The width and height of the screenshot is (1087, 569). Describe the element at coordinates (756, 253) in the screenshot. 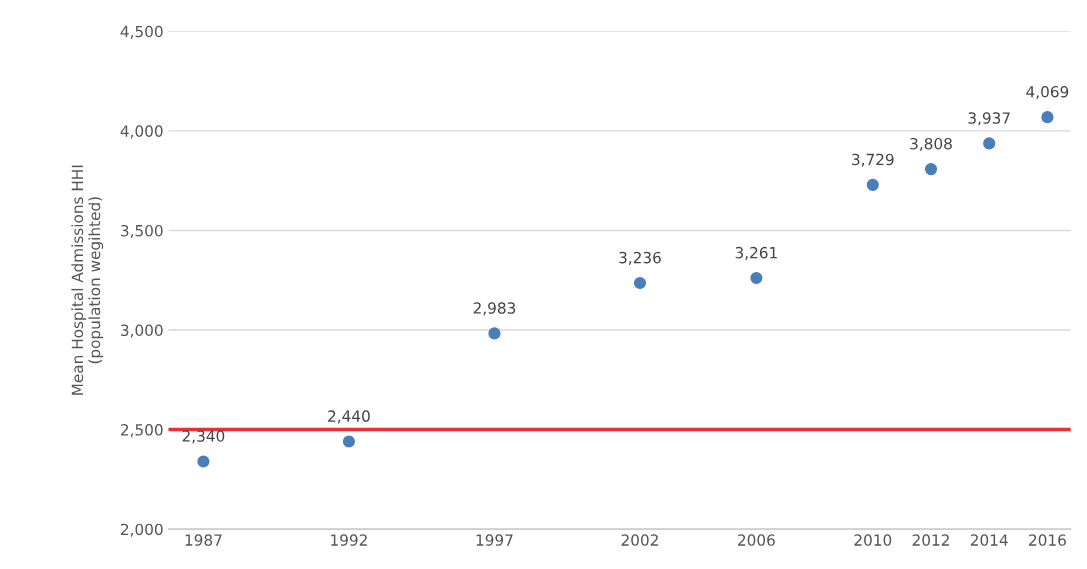

I see `data-label: 3,261` at that location.